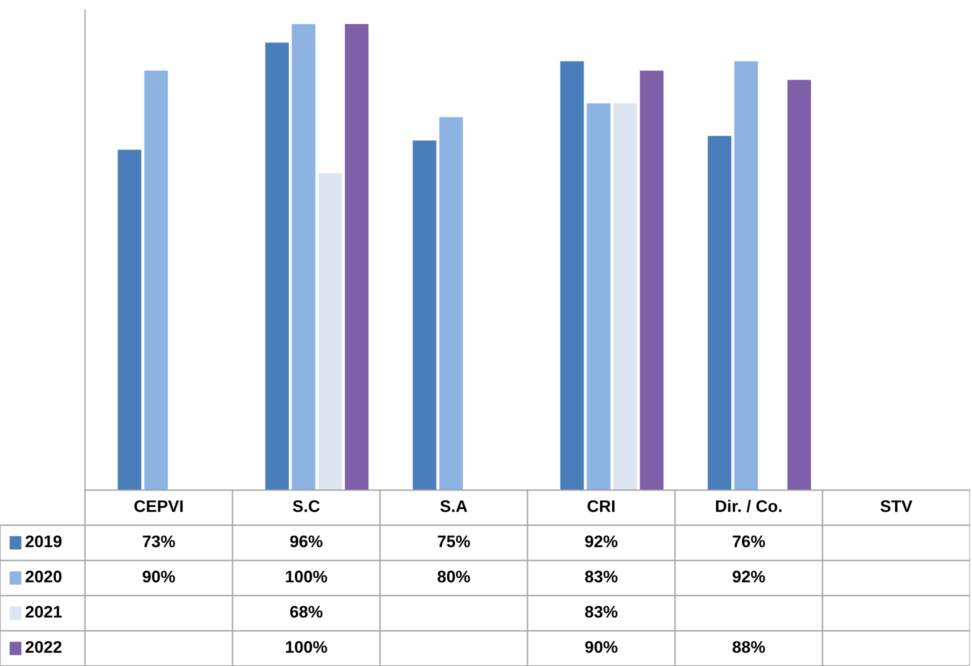 The height and width of the screenshot is (666, 972). What do you see at coordinates (306, 612) in the screenshot?
I see `data-label: 68%` at bounding box center [306, 612].